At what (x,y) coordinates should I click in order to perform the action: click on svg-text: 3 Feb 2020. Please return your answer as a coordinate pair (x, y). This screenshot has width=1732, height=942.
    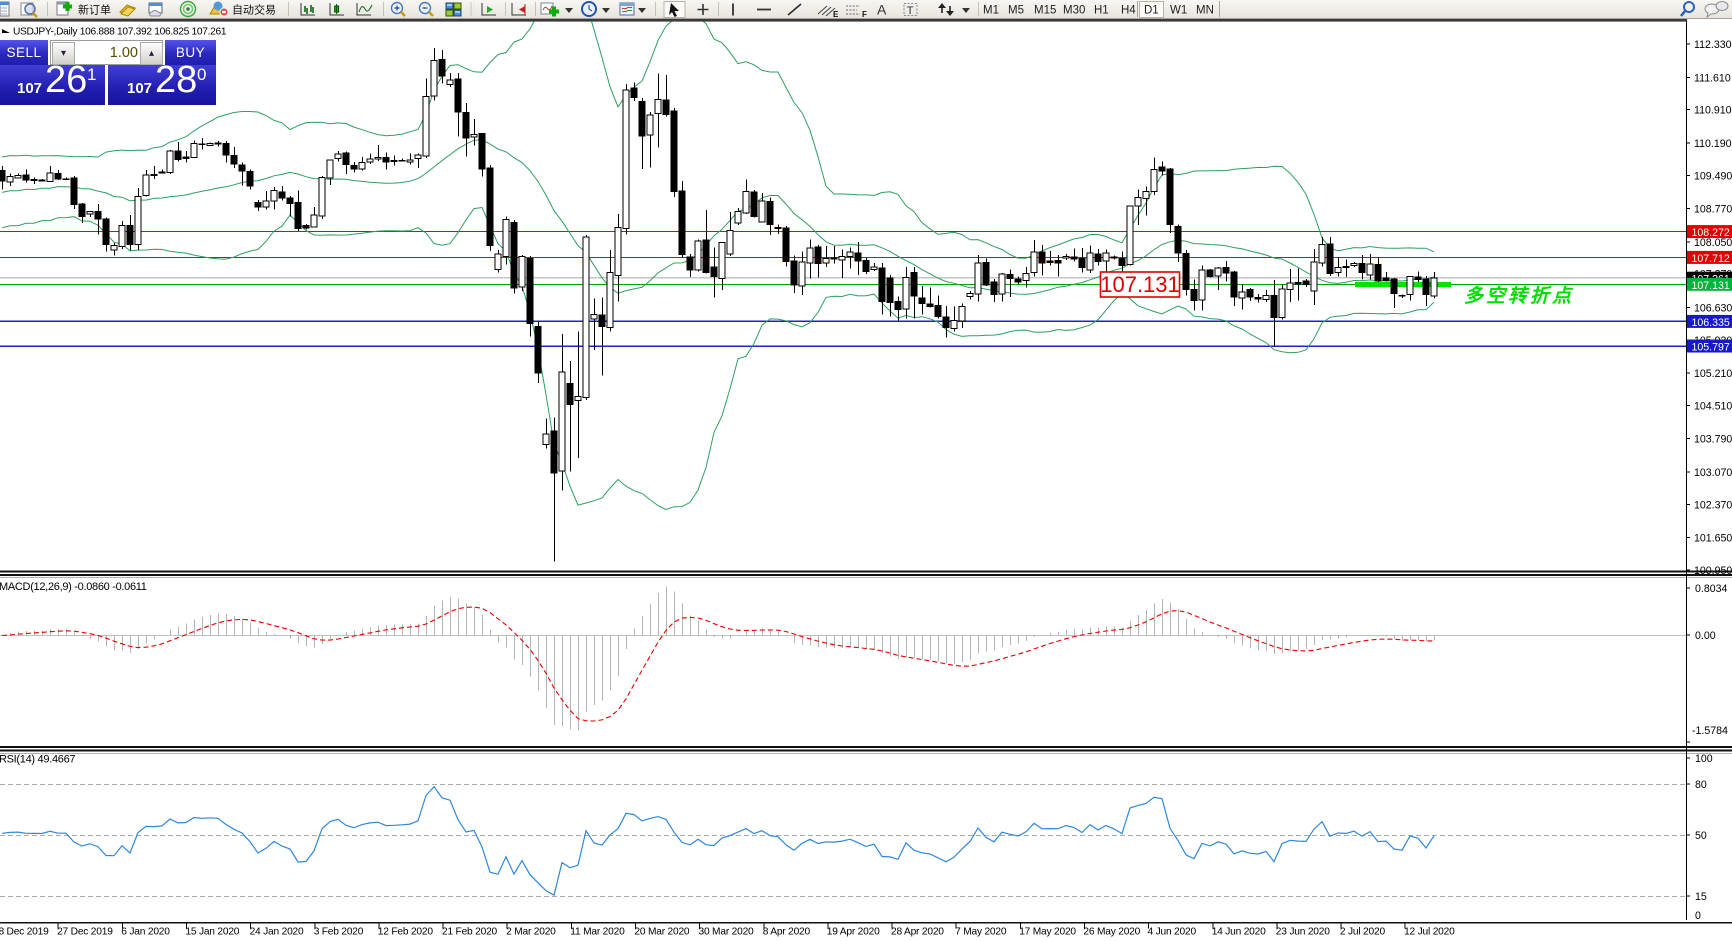
    Looking at the image, I should click on (339, 932).